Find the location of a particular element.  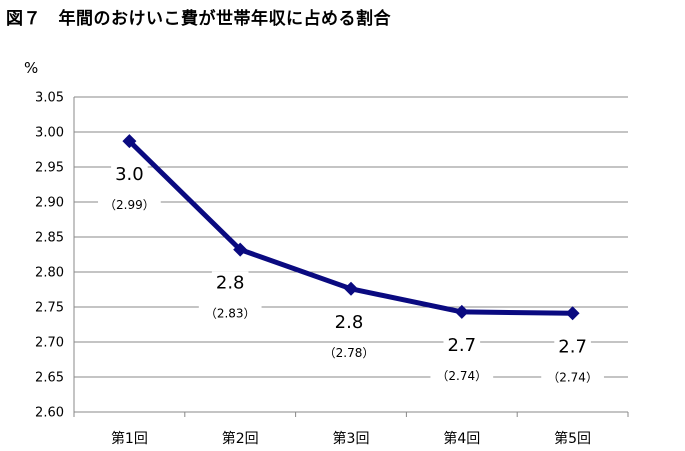

y-tick-label: 2.85 is located at coordinates (49, 238).